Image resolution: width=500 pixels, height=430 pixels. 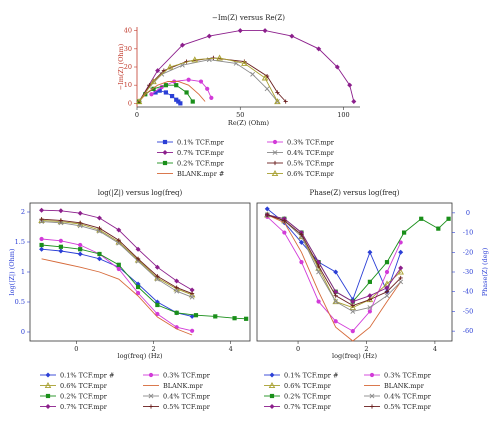 What do you see at coordinates (311, 153) in the screenshot?
I see `legend-label: 0.4% TCF.mpr` at bounding box center [311, 153].